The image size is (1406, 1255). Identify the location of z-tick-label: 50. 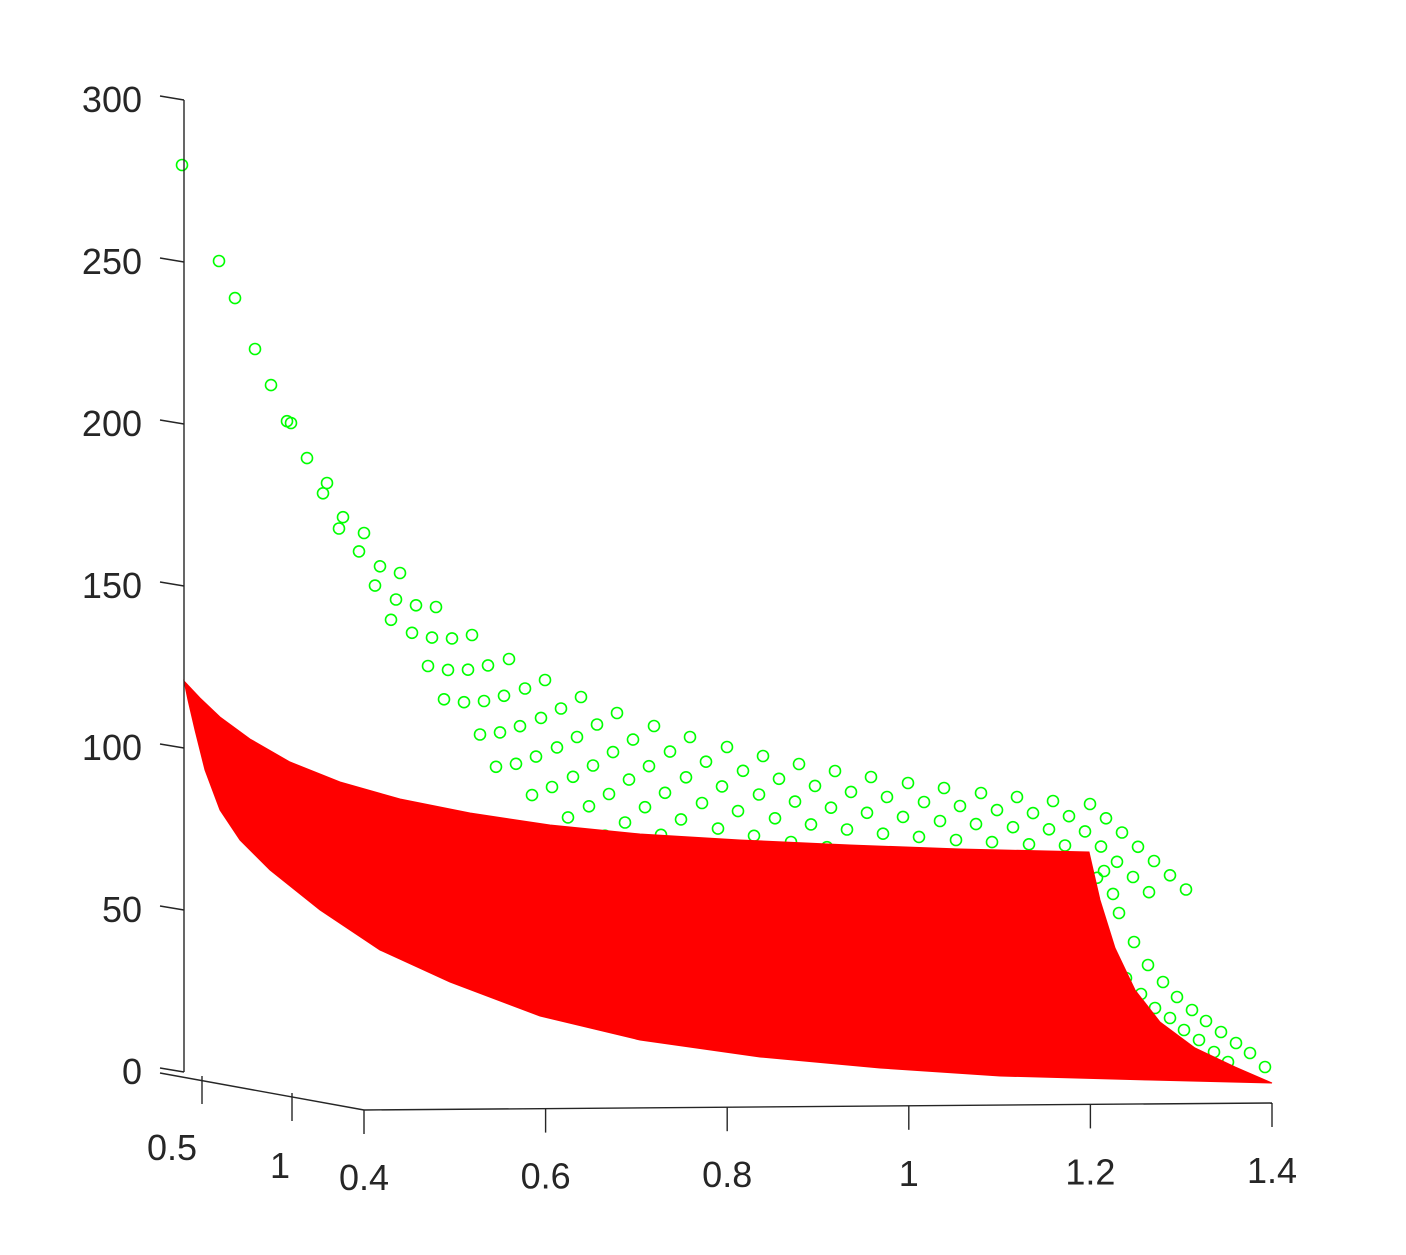
(122, 909).